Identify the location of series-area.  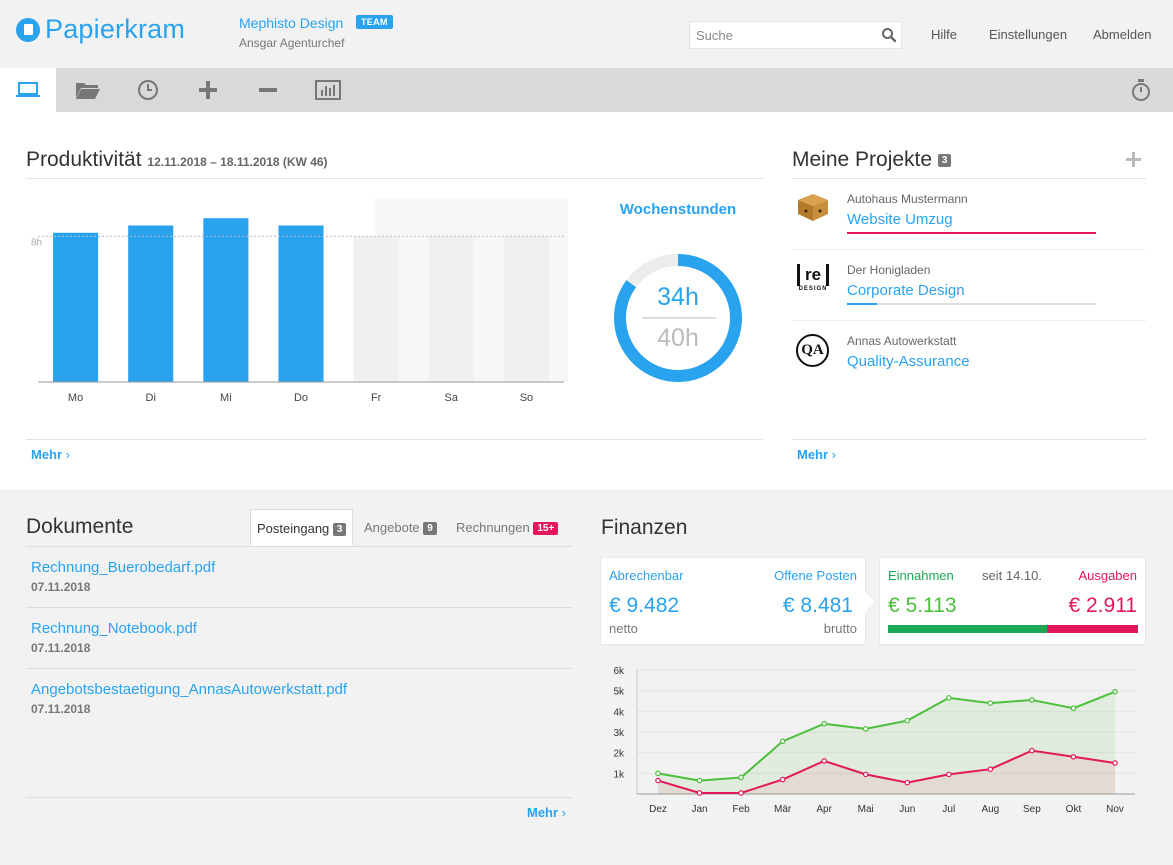
(886, 742).